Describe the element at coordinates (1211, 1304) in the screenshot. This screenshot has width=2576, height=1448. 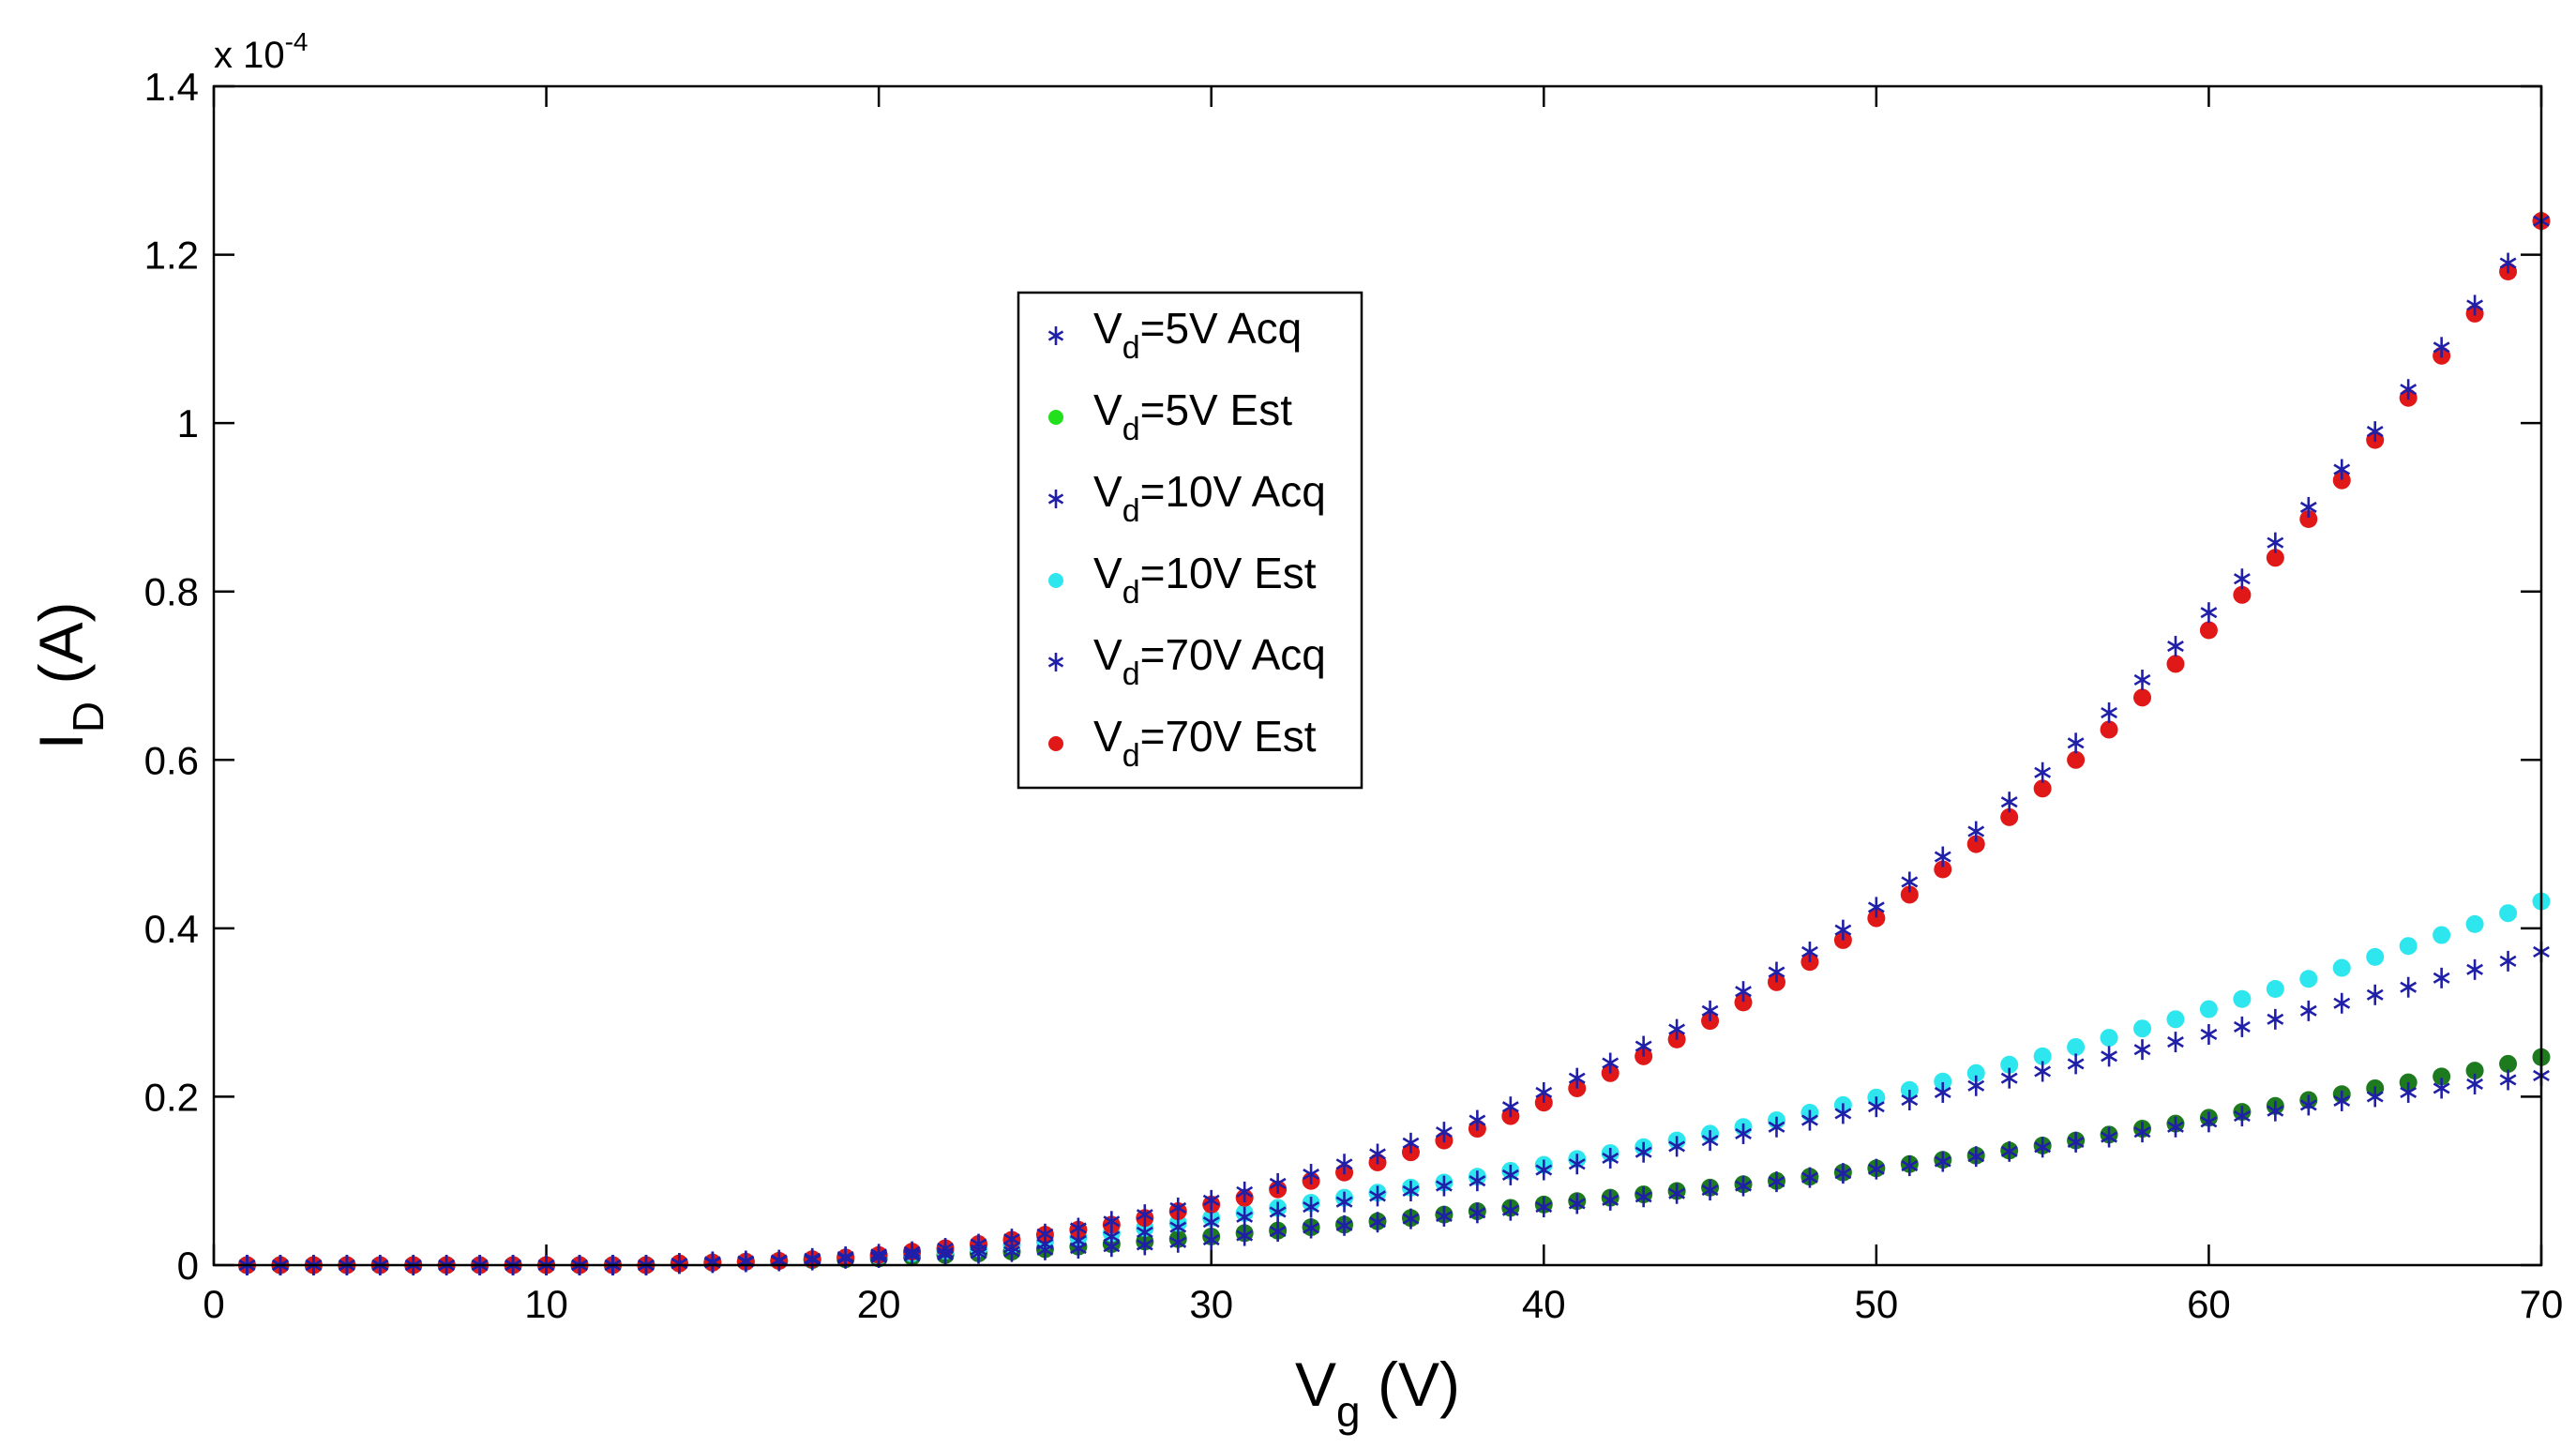
I see `x-tick-label: 30` at that location.